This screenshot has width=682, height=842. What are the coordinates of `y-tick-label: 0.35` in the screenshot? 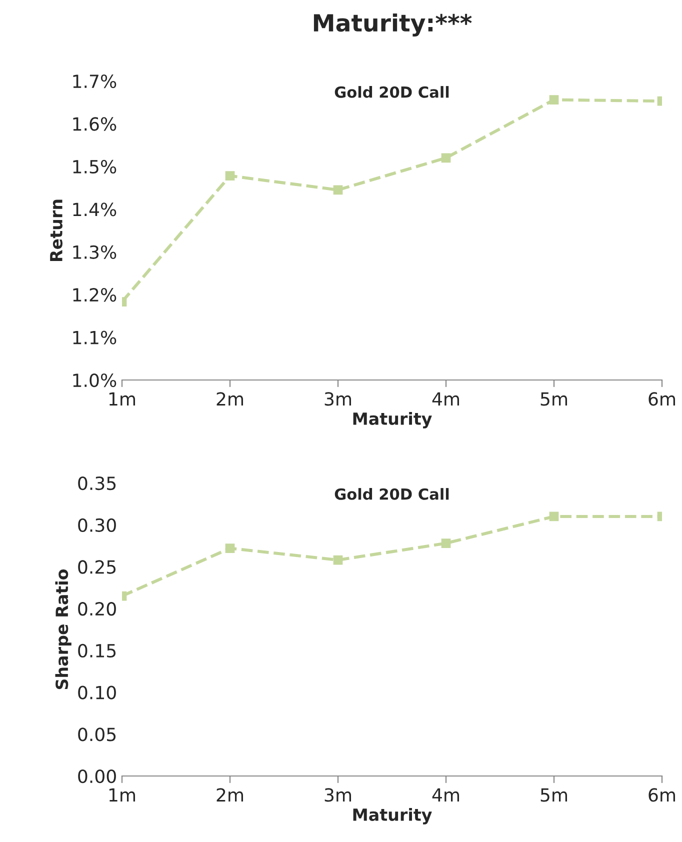 It's located at (97, 483).